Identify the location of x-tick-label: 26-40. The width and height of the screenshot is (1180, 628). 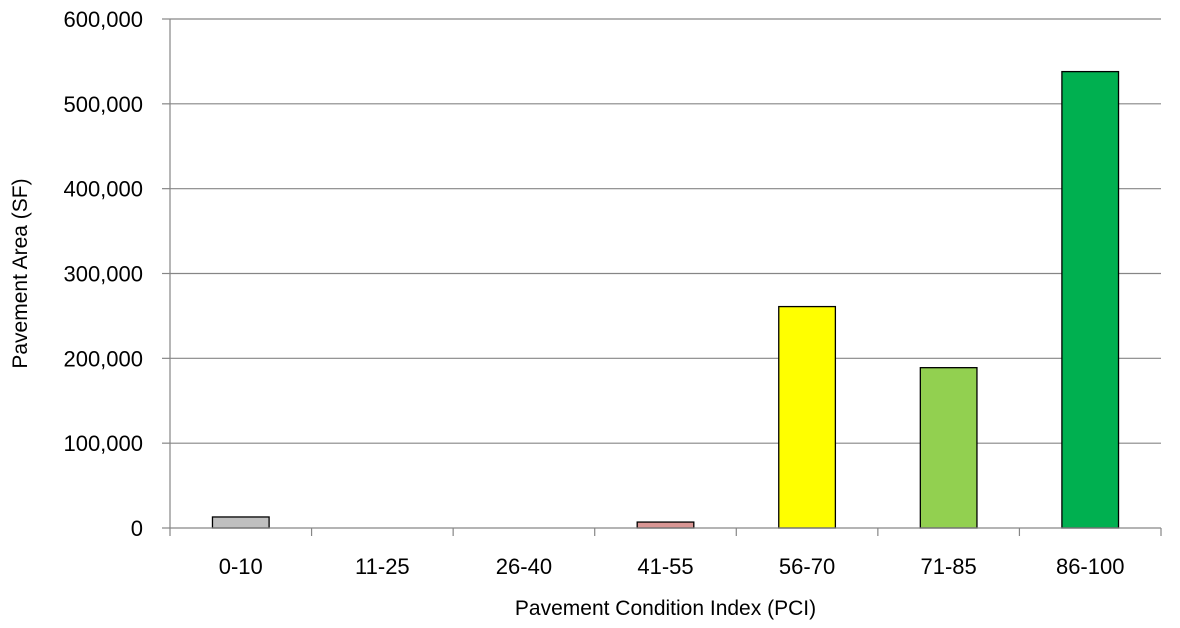
(524, 566).